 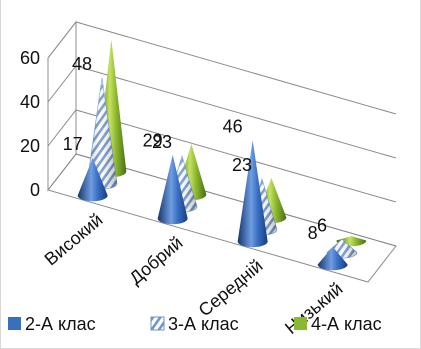 What do you see at coordinates (102, 133) in the screenshot?
I see `cone-shade` at bounding box center [102, 133].